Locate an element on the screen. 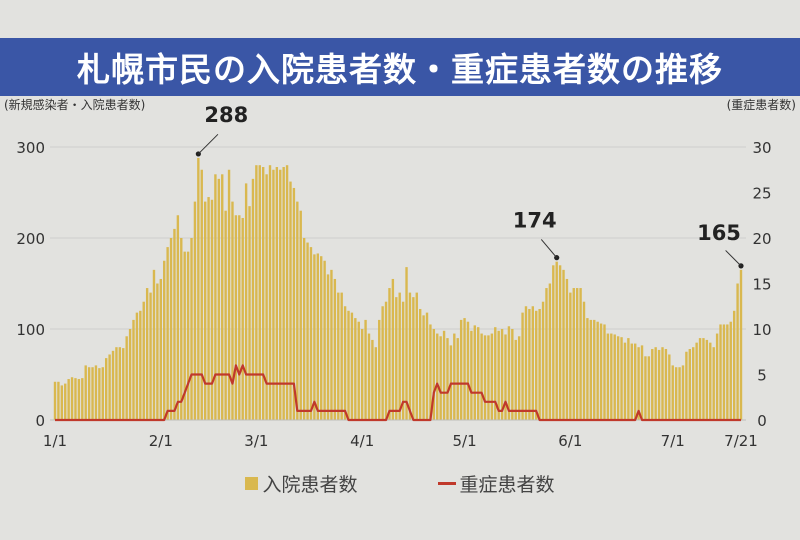 The width and height of the screenshot is (800, 540). annotation-label: 165 is located at coordinates (719, 233).